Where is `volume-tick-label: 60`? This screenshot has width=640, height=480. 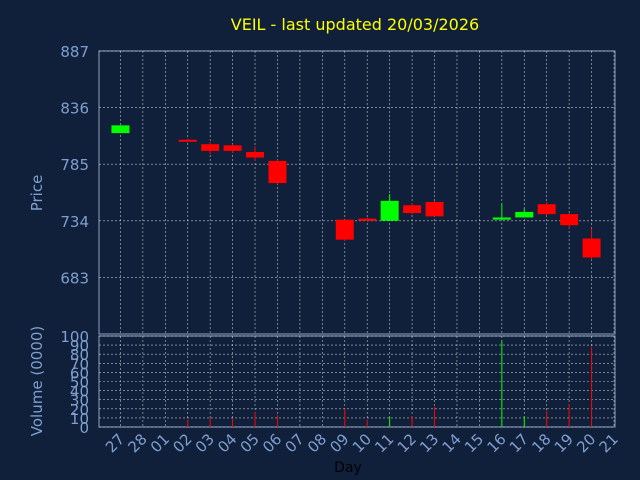 volume-tick-label: 60 is located at coordinates (79, 373).